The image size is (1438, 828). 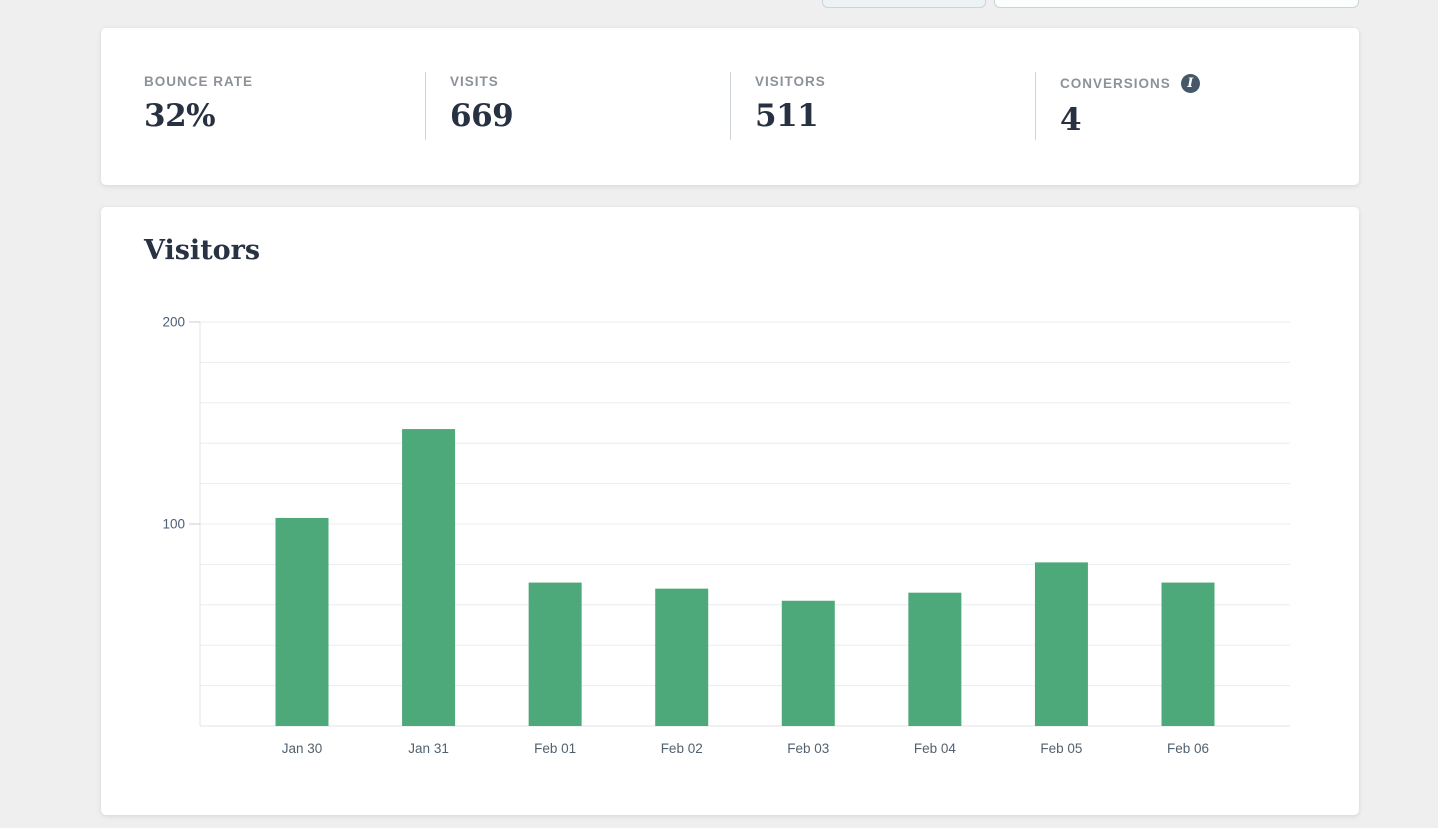 What do you see at coordinates (787, 116) in the screenshot?
I see `stat-value: 511` at bounding box center [787, 116].